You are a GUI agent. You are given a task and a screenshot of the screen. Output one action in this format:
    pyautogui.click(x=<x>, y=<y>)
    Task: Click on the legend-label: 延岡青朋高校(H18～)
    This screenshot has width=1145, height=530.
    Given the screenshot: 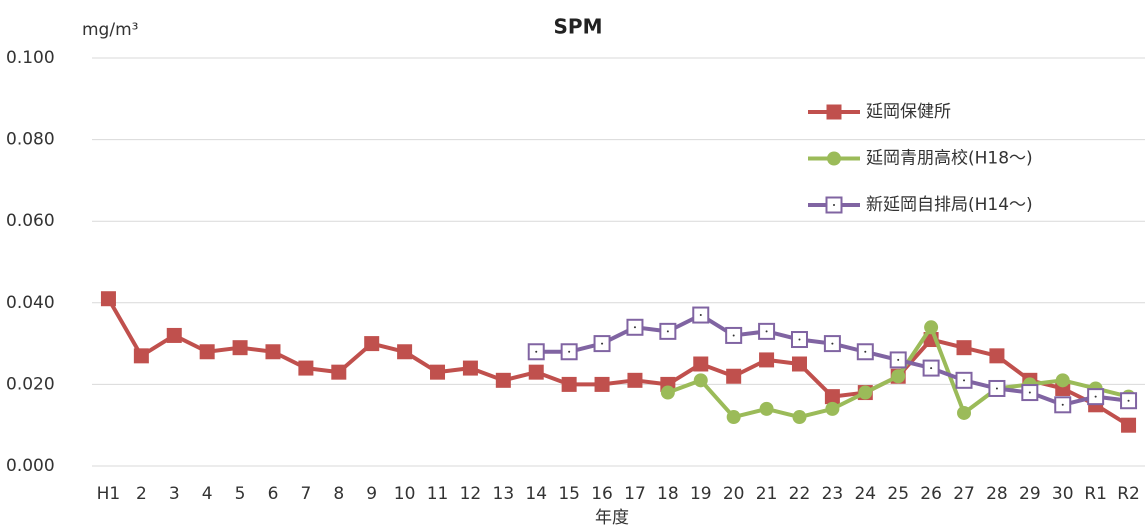 What is the action you would take?
    pyautogui.click(x=949, y=159)
    